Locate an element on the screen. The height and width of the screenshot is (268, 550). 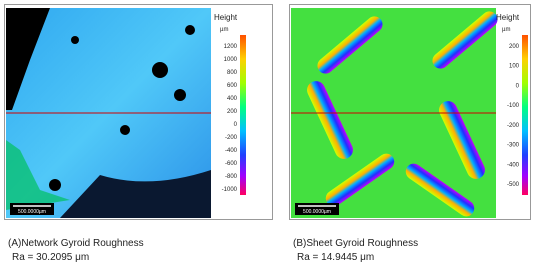
colorbar-tick-label: -1000 is located at coordinates (230, 190).